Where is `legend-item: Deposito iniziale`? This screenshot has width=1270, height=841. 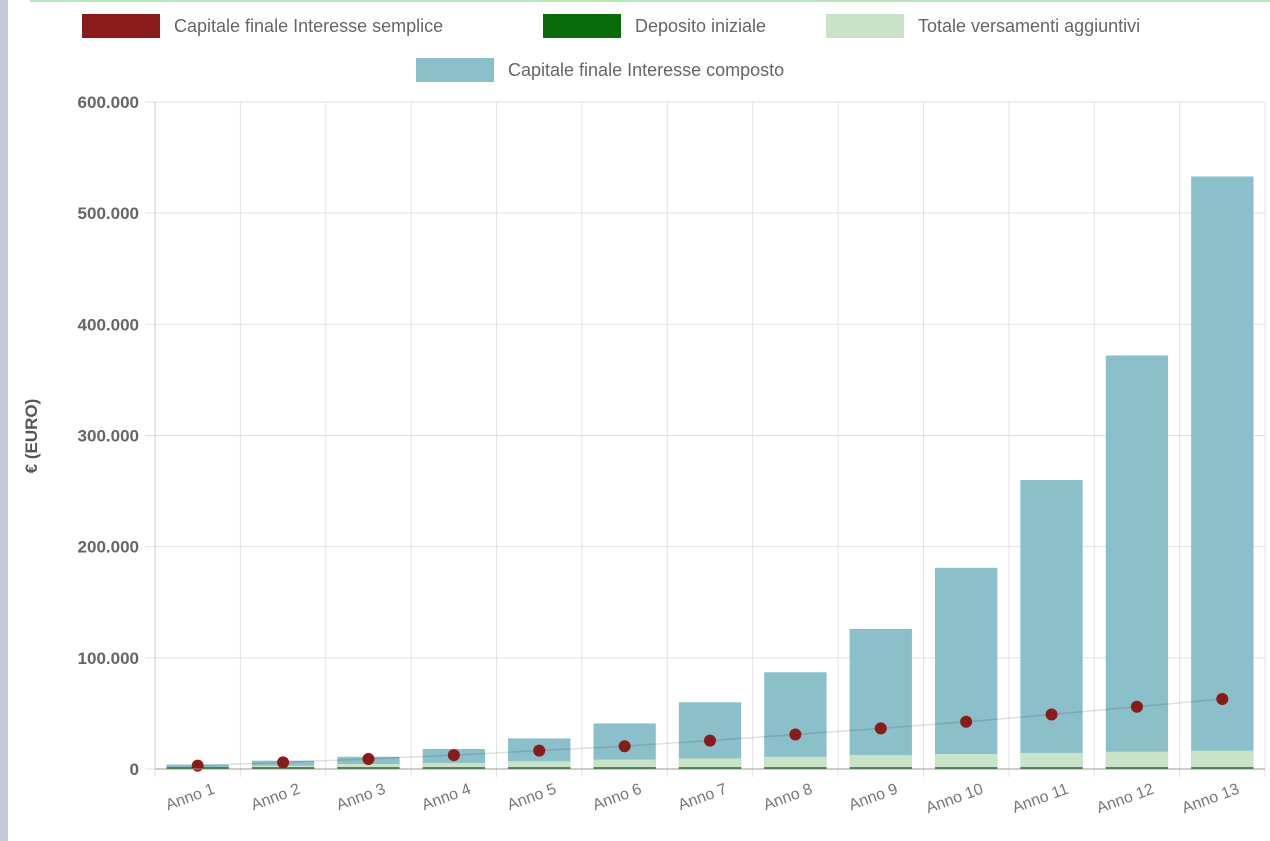
legend-item: Deposito iniziale is located at coordinates (654, 26).